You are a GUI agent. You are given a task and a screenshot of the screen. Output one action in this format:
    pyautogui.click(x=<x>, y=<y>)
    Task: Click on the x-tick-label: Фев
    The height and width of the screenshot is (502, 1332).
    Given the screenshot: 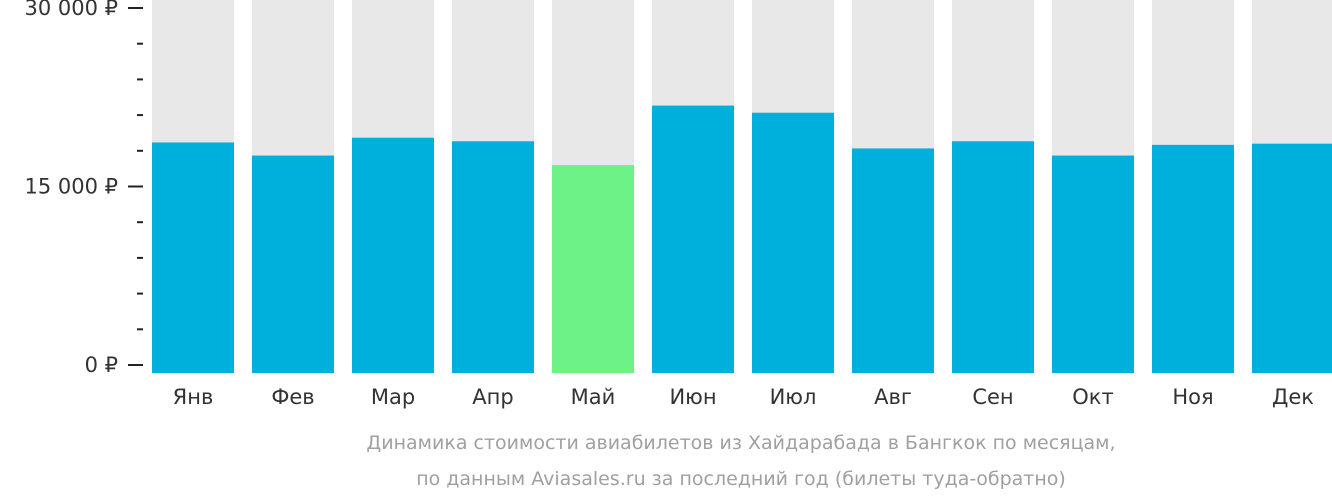 What is the action you would take?
    pyautogui.click(x=292, y=397)
    